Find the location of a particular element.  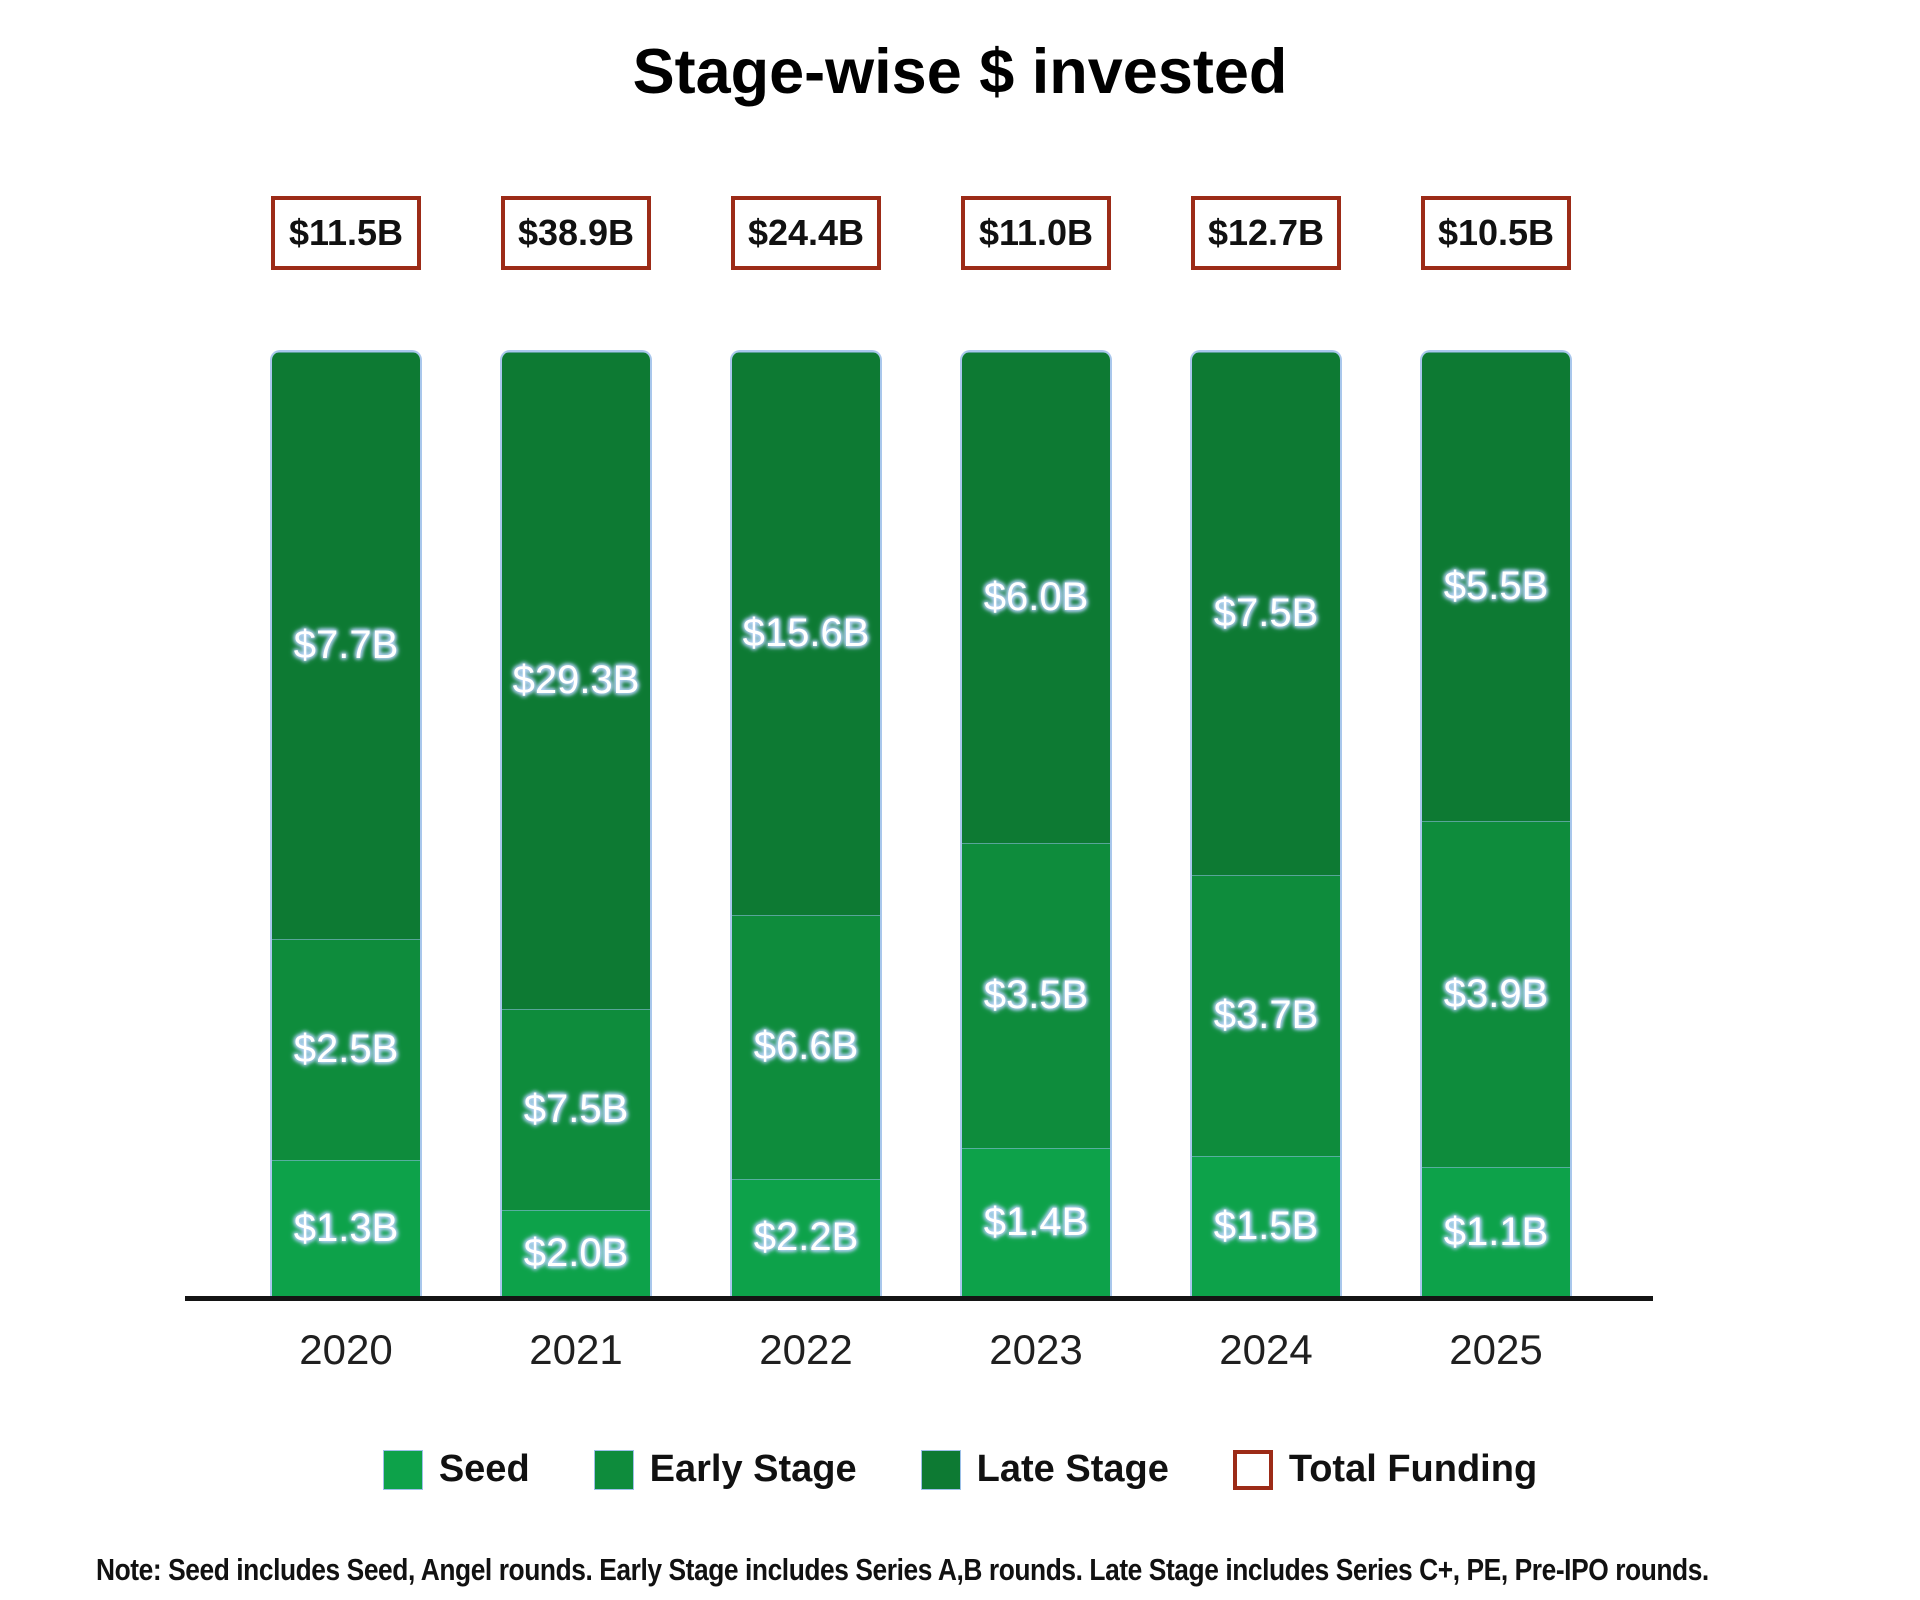

bar-2020: $7.7B $2.5B $1.3B is located at coordinates (346, 823).